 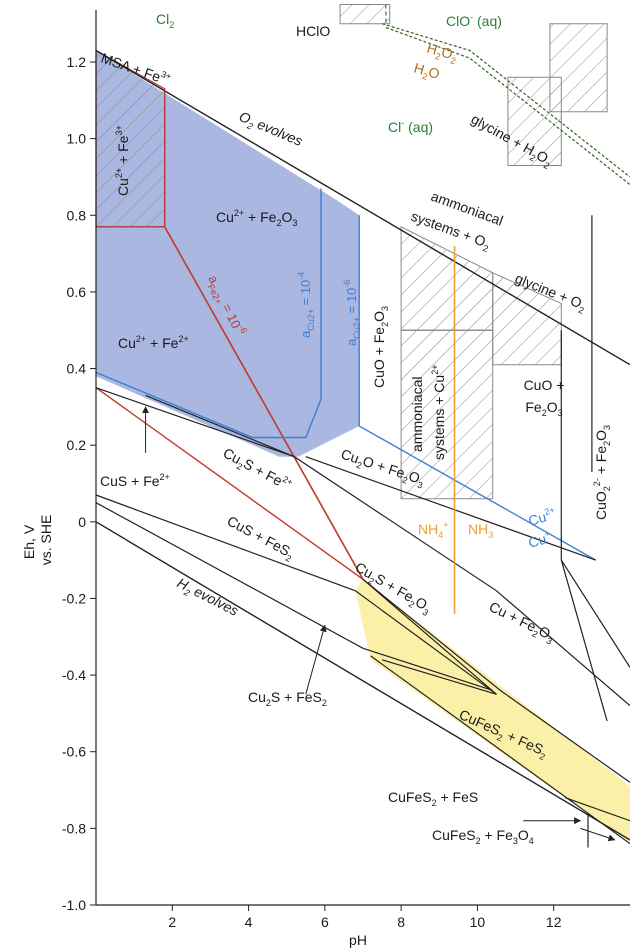 What do you see at coordinates (401, 922) in the screenshot?
I see `x-tick-label: 8` at bounding box center [401, 922].